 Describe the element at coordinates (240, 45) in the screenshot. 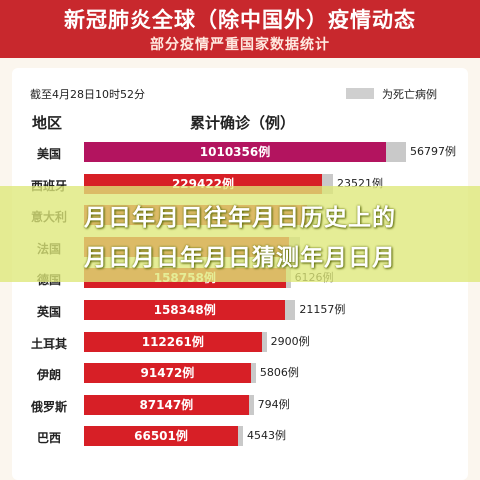

I see `page-subtitle: 部分疫情严重国家数据统计` at that location.